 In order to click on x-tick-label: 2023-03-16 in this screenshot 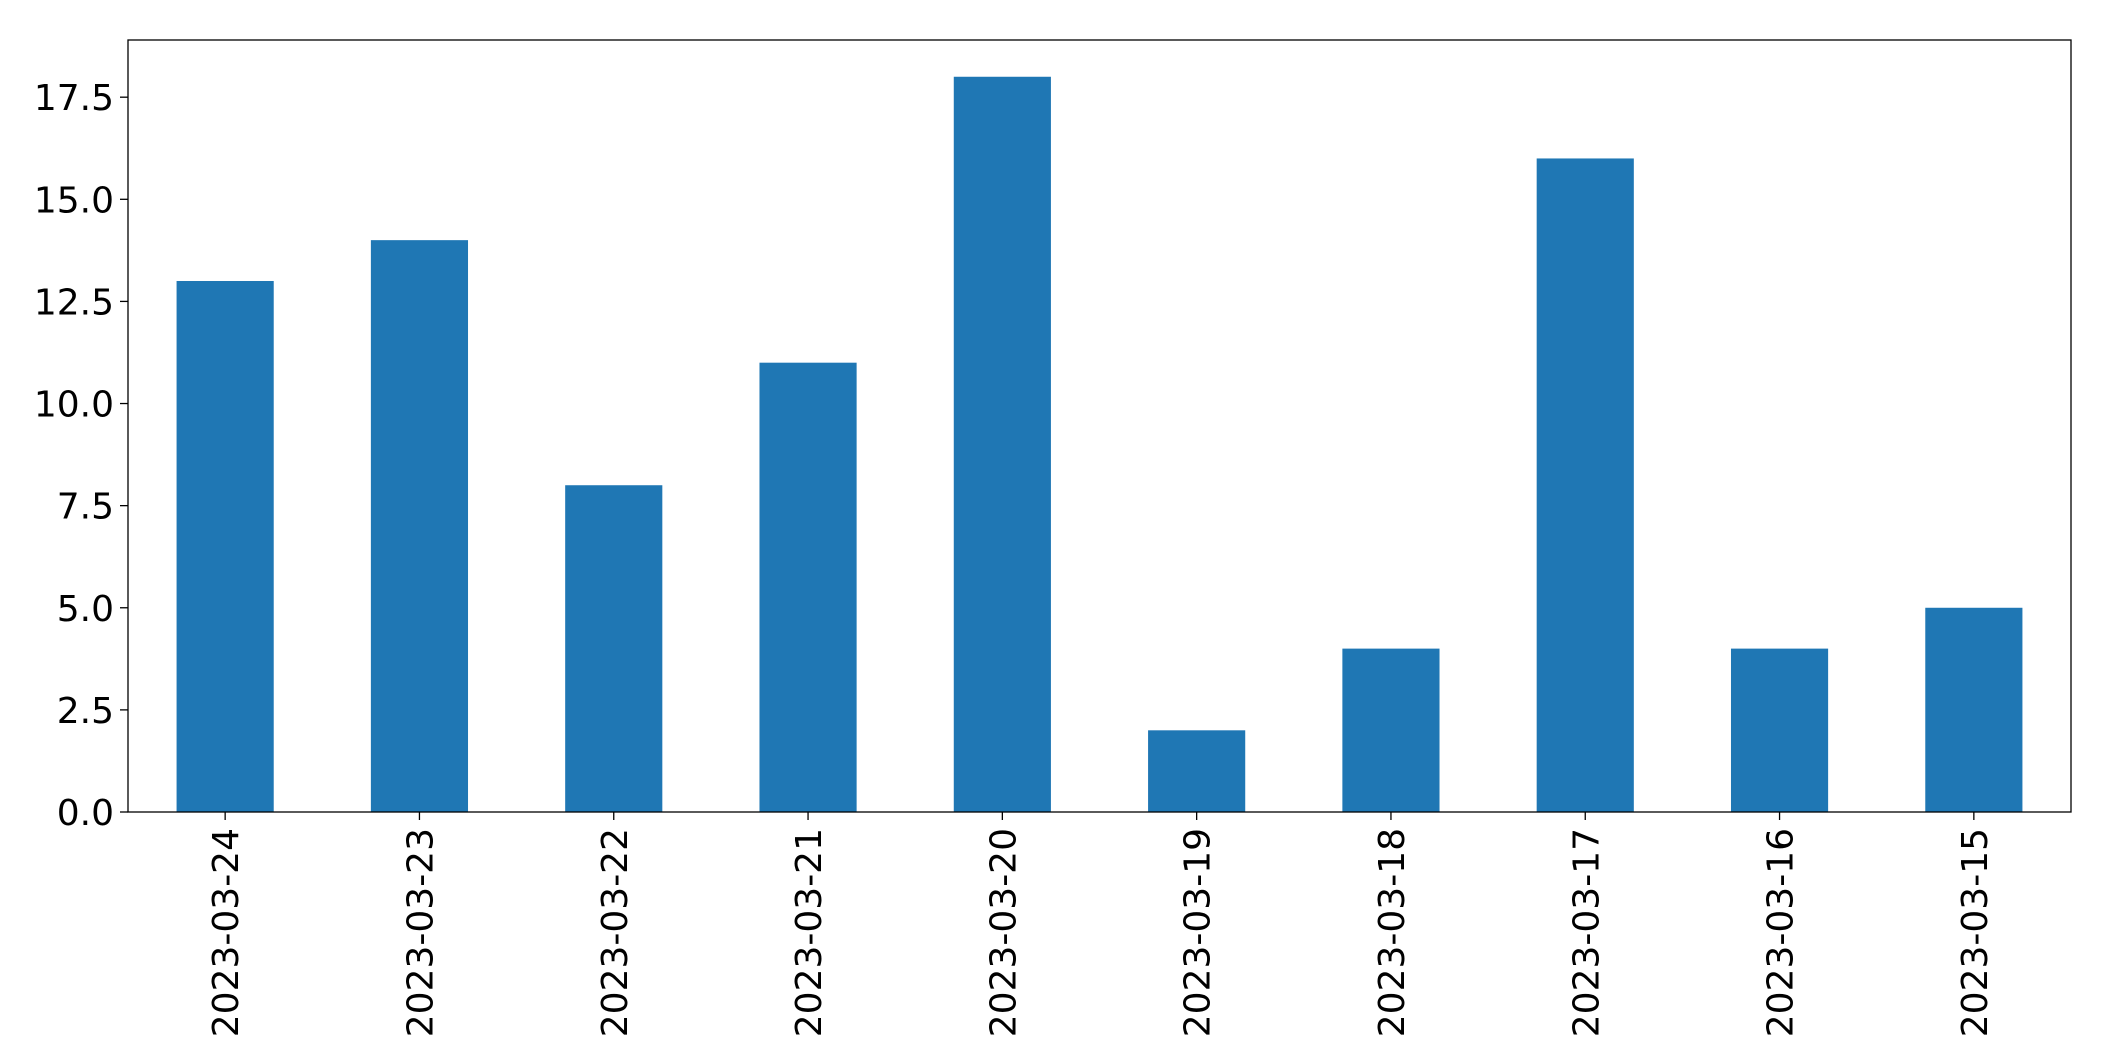, I will do `click(1781, 932)`.